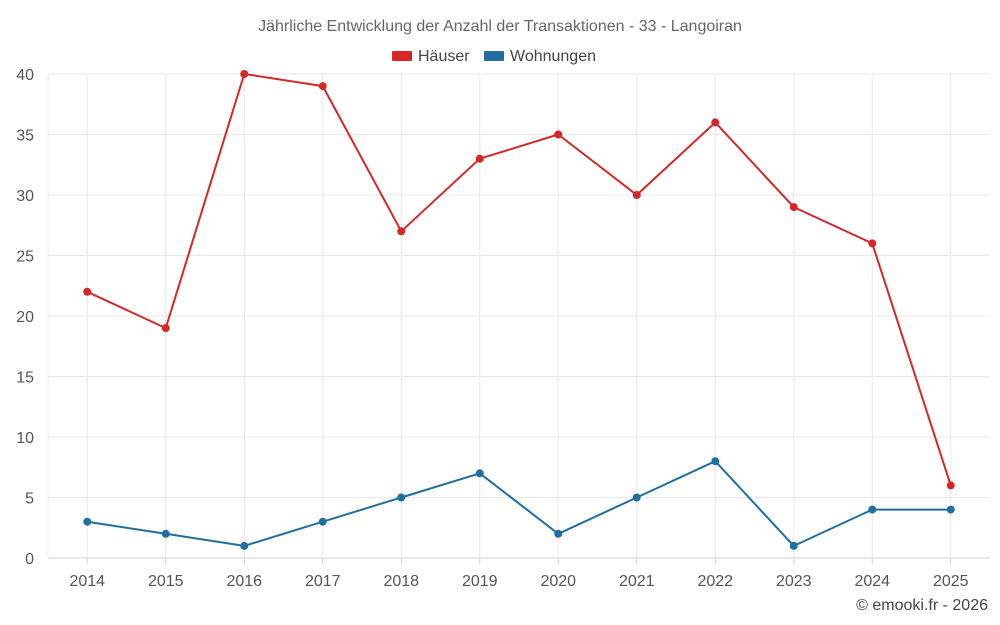 This screenshot has height=625, width=1000. Describe the element at coordinates (166, 581) in the screenshot. I see `x-tick-label: 2015` at that location.